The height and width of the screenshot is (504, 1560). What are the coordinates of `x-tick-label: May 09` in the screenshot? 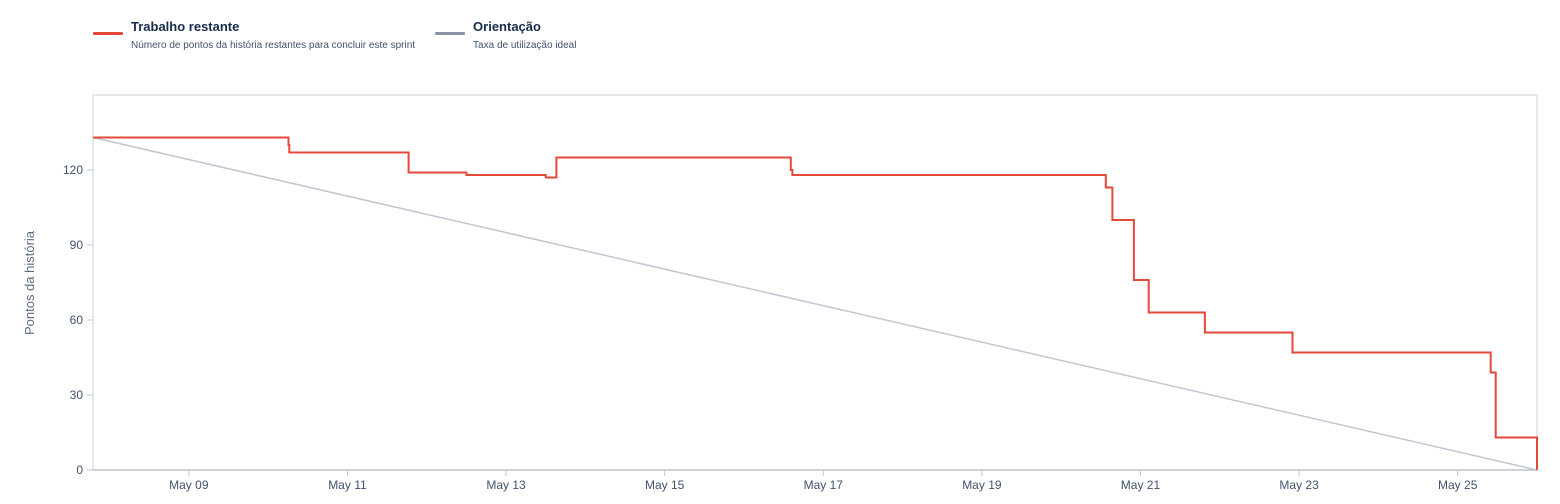 It's located at (189, 485).